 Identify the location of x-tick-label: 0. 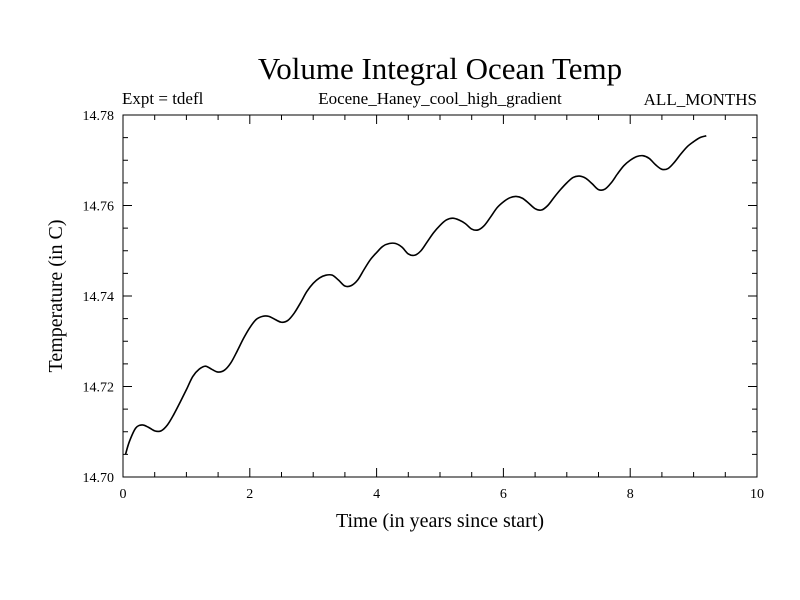
(123, 494).